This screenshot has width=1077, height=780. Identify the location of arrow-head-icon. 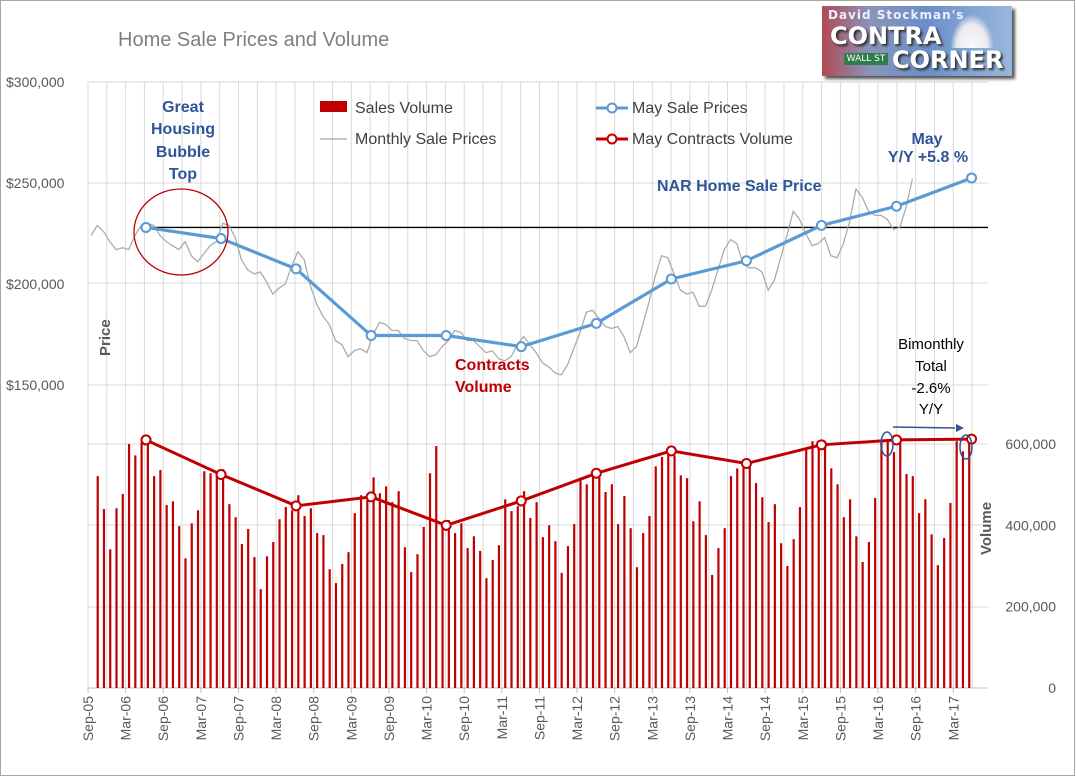
(960, 428).